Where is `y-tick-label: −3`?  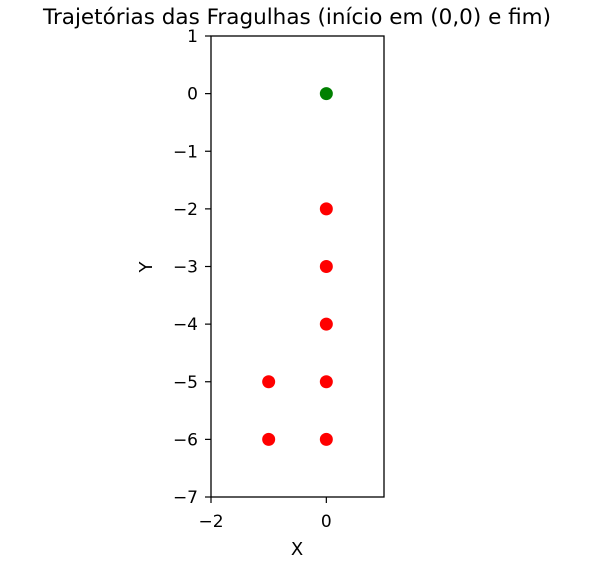
y-tick-label: −3 is located at coordinates (185, 268).